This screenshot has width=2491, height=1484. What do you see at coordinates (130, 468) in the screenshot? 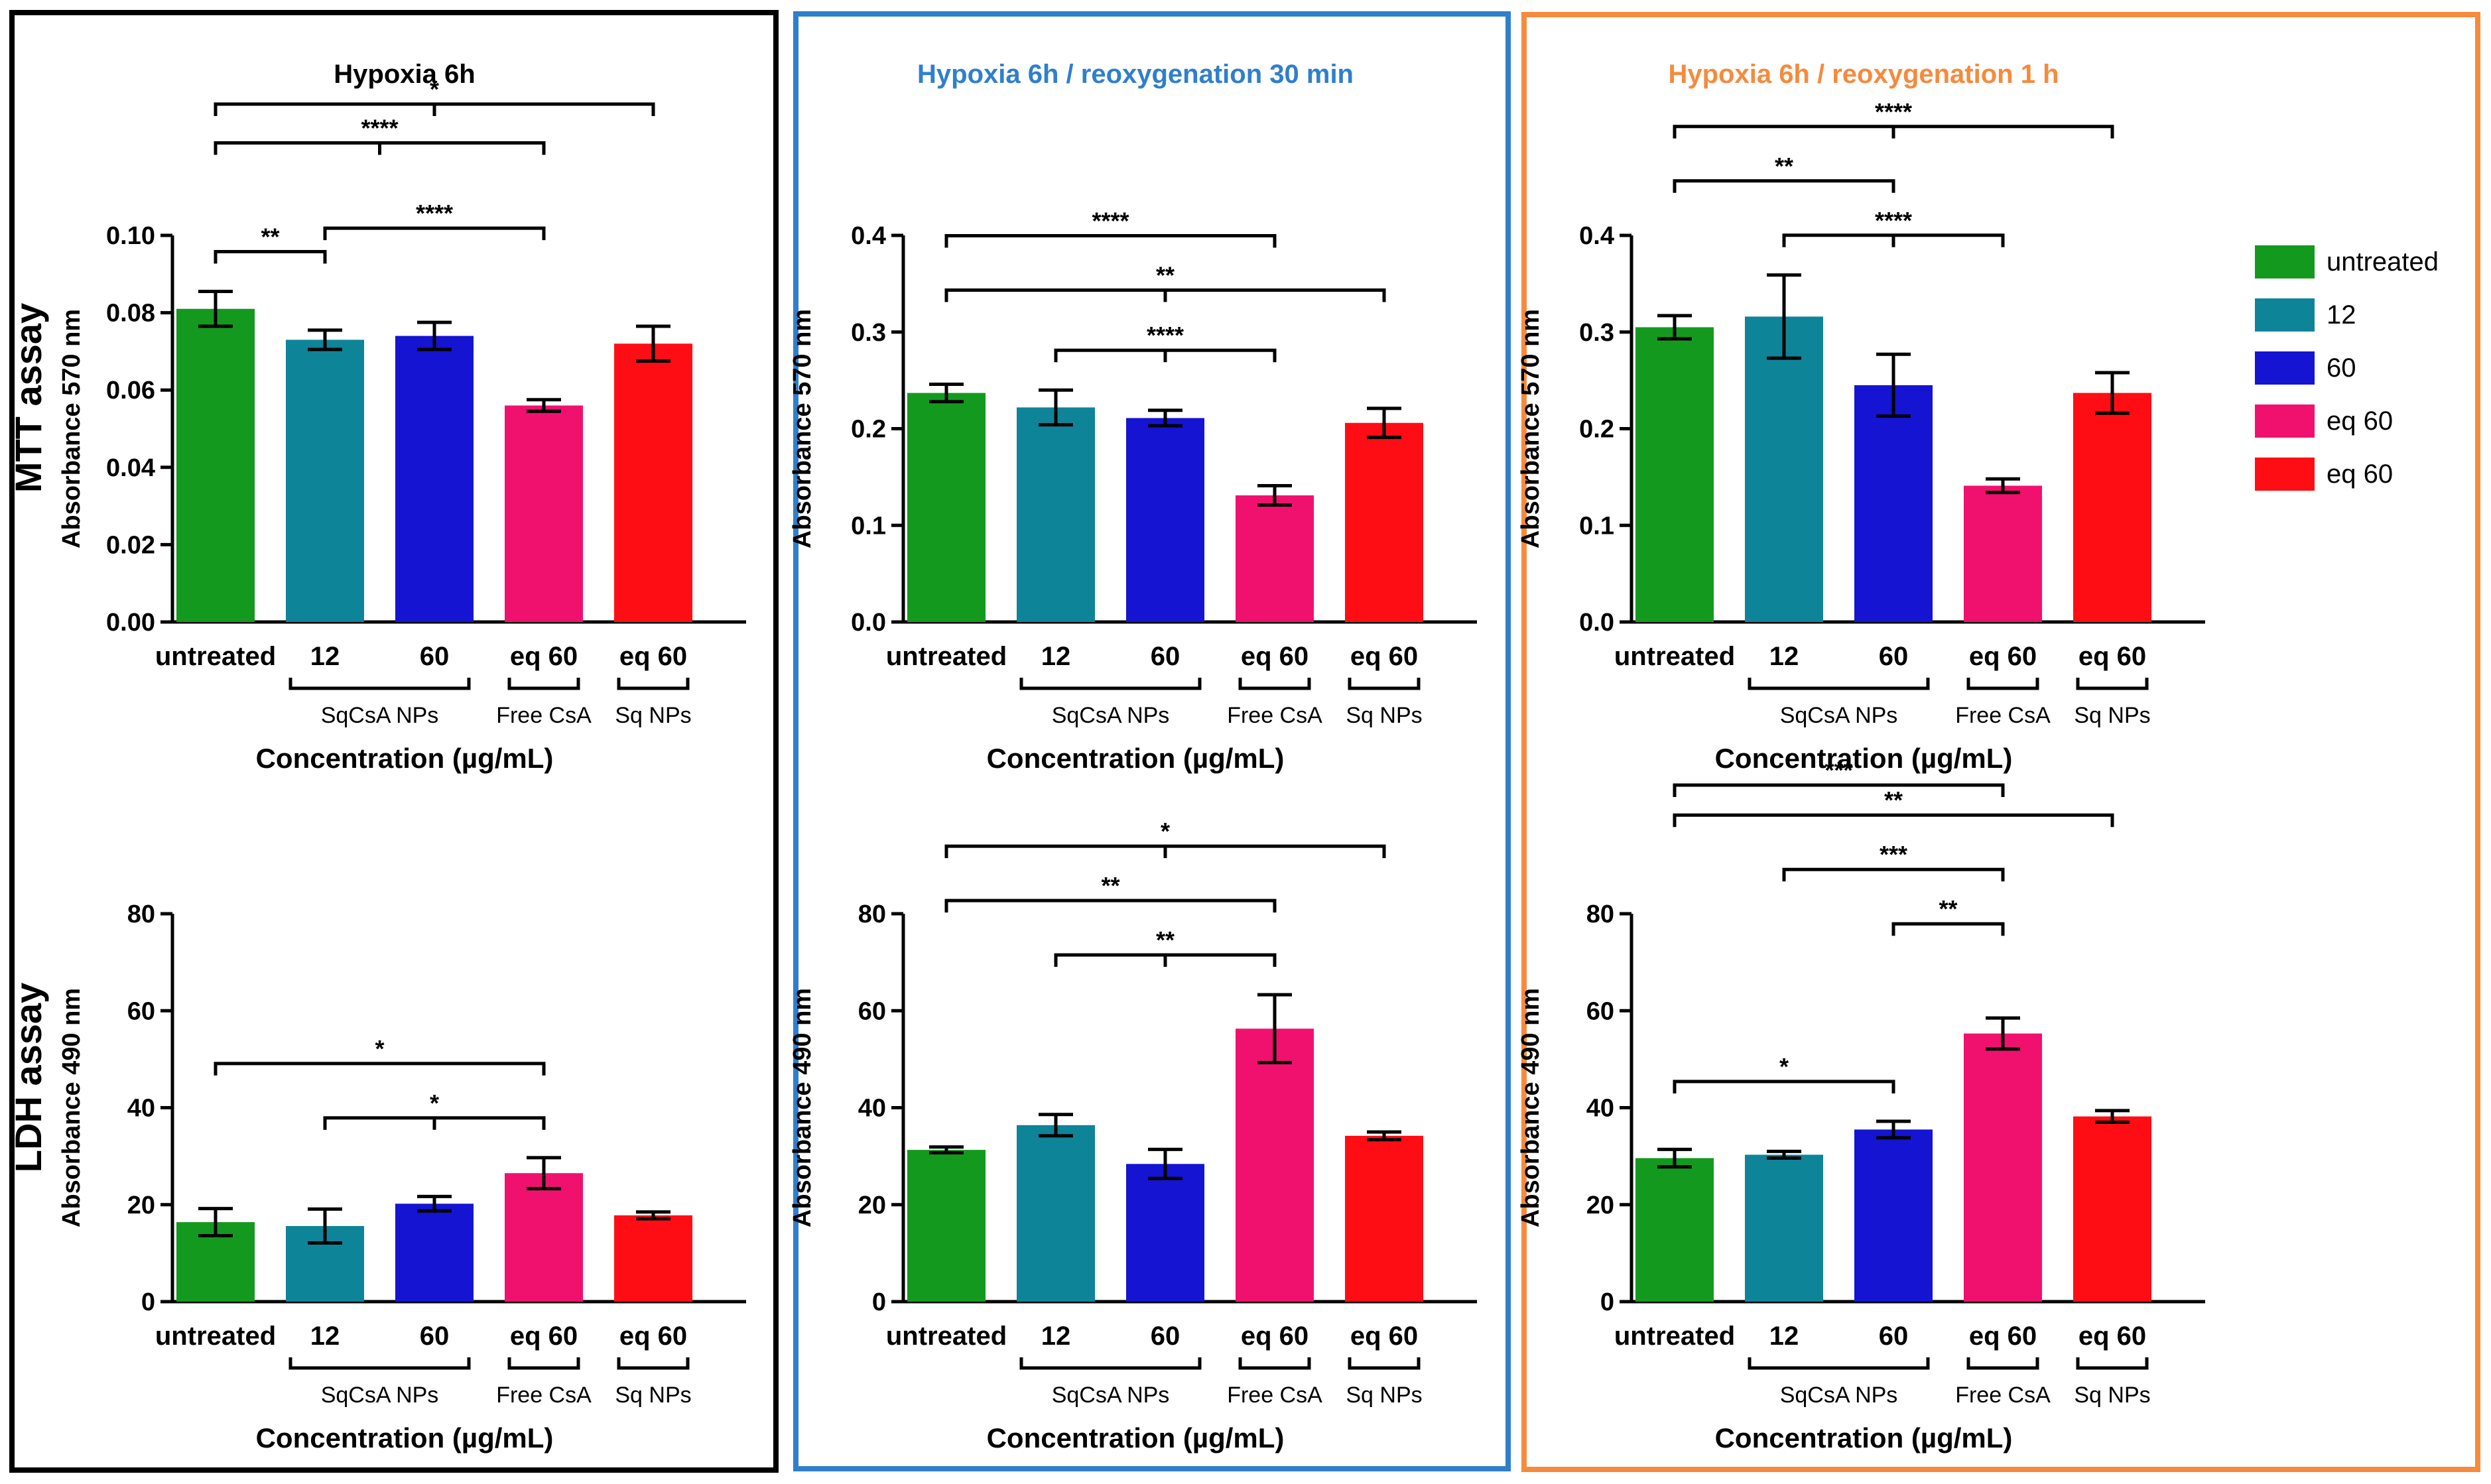
I see `y-tick-label: 0.04` at bounding box center [130, 468].